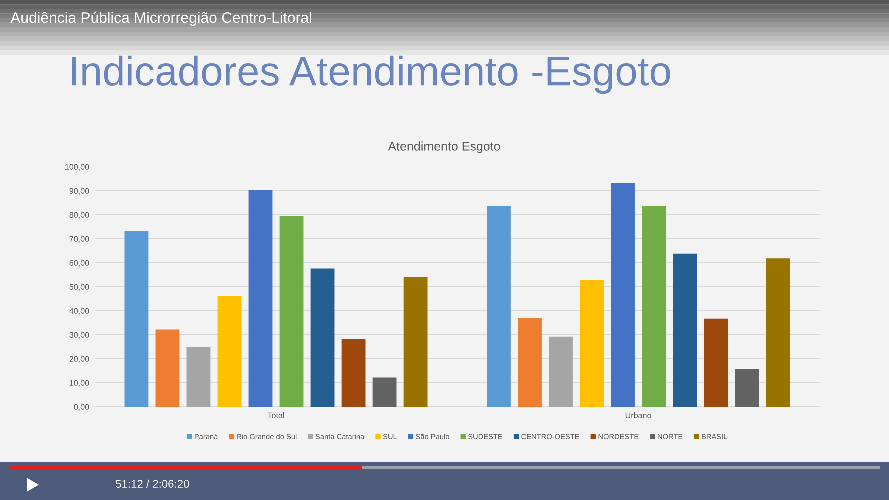 This screenshot has height=500, width=889. I want to click on y-tick-label: 60,00, so click(80, 263).